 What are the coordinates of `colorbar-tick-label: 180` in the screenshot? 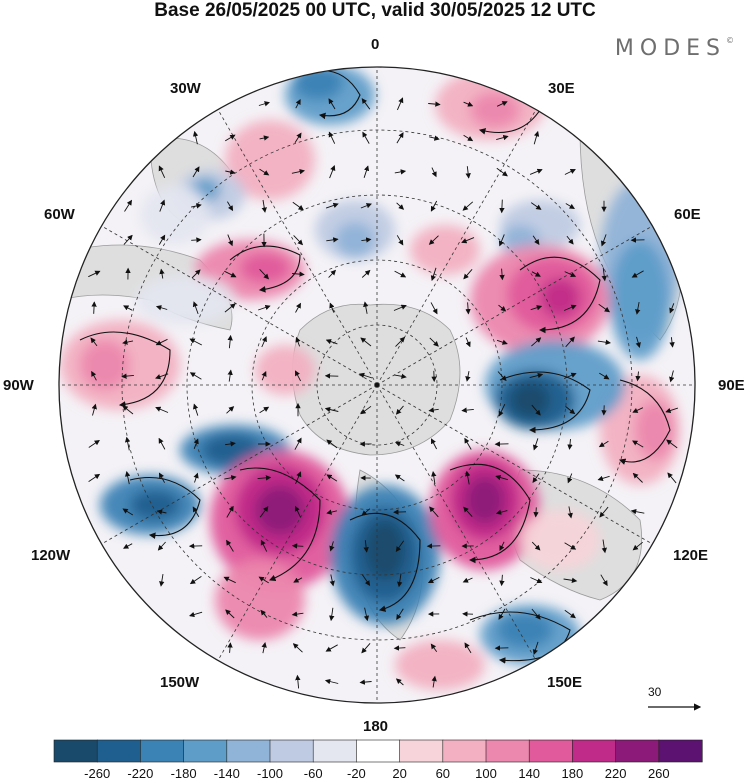 It's located at (572, 773).